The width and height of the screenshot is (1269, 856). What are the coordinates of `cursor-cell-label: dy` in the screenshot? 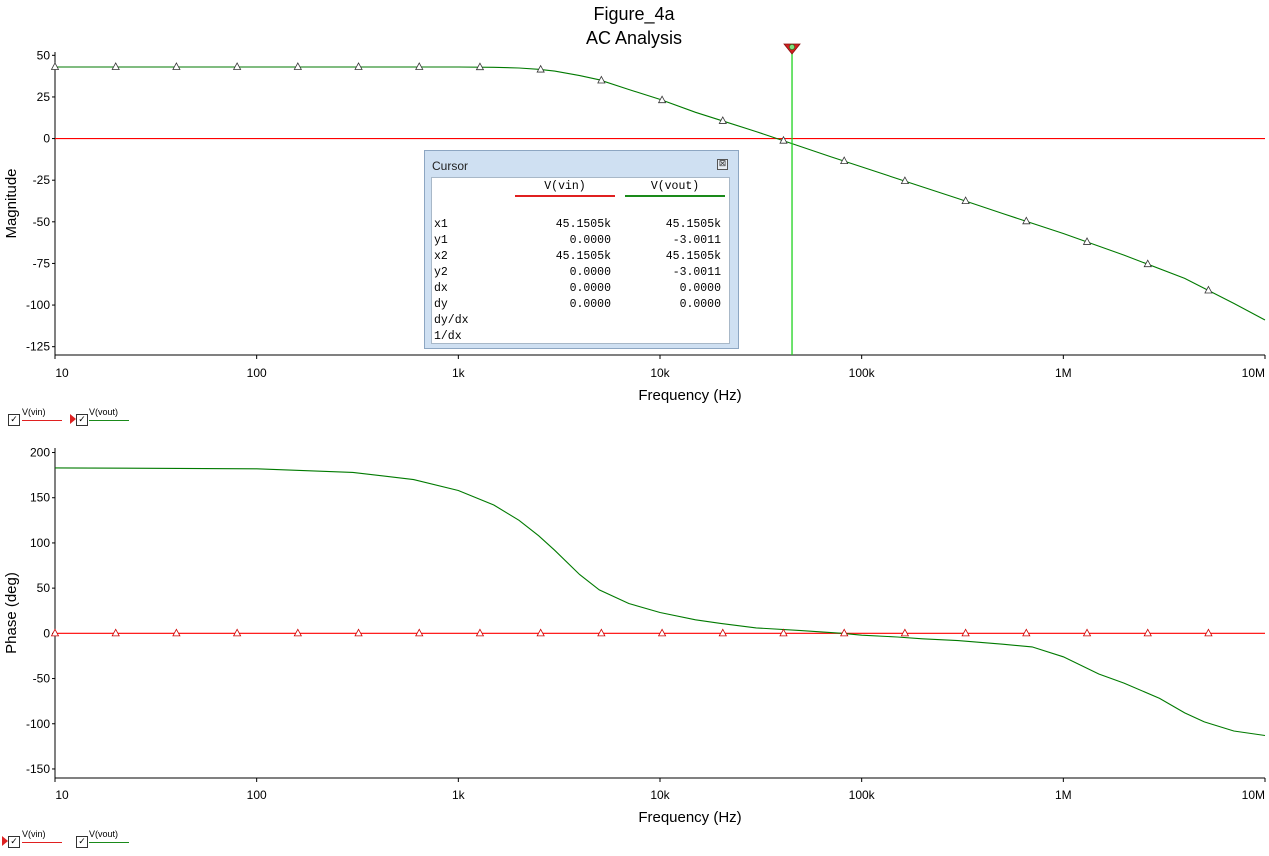 It's located at (441, 304).